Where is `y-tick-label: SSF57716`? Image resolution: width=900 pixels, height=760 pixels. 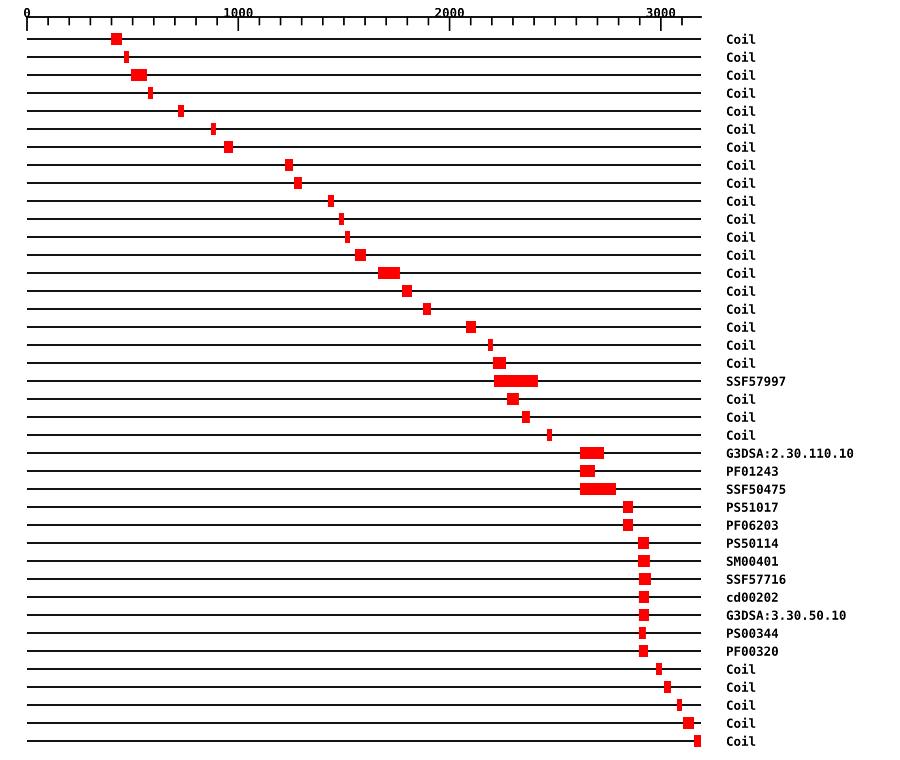 y-tick-label: SSF57716 is located at coordinates (756, 579).